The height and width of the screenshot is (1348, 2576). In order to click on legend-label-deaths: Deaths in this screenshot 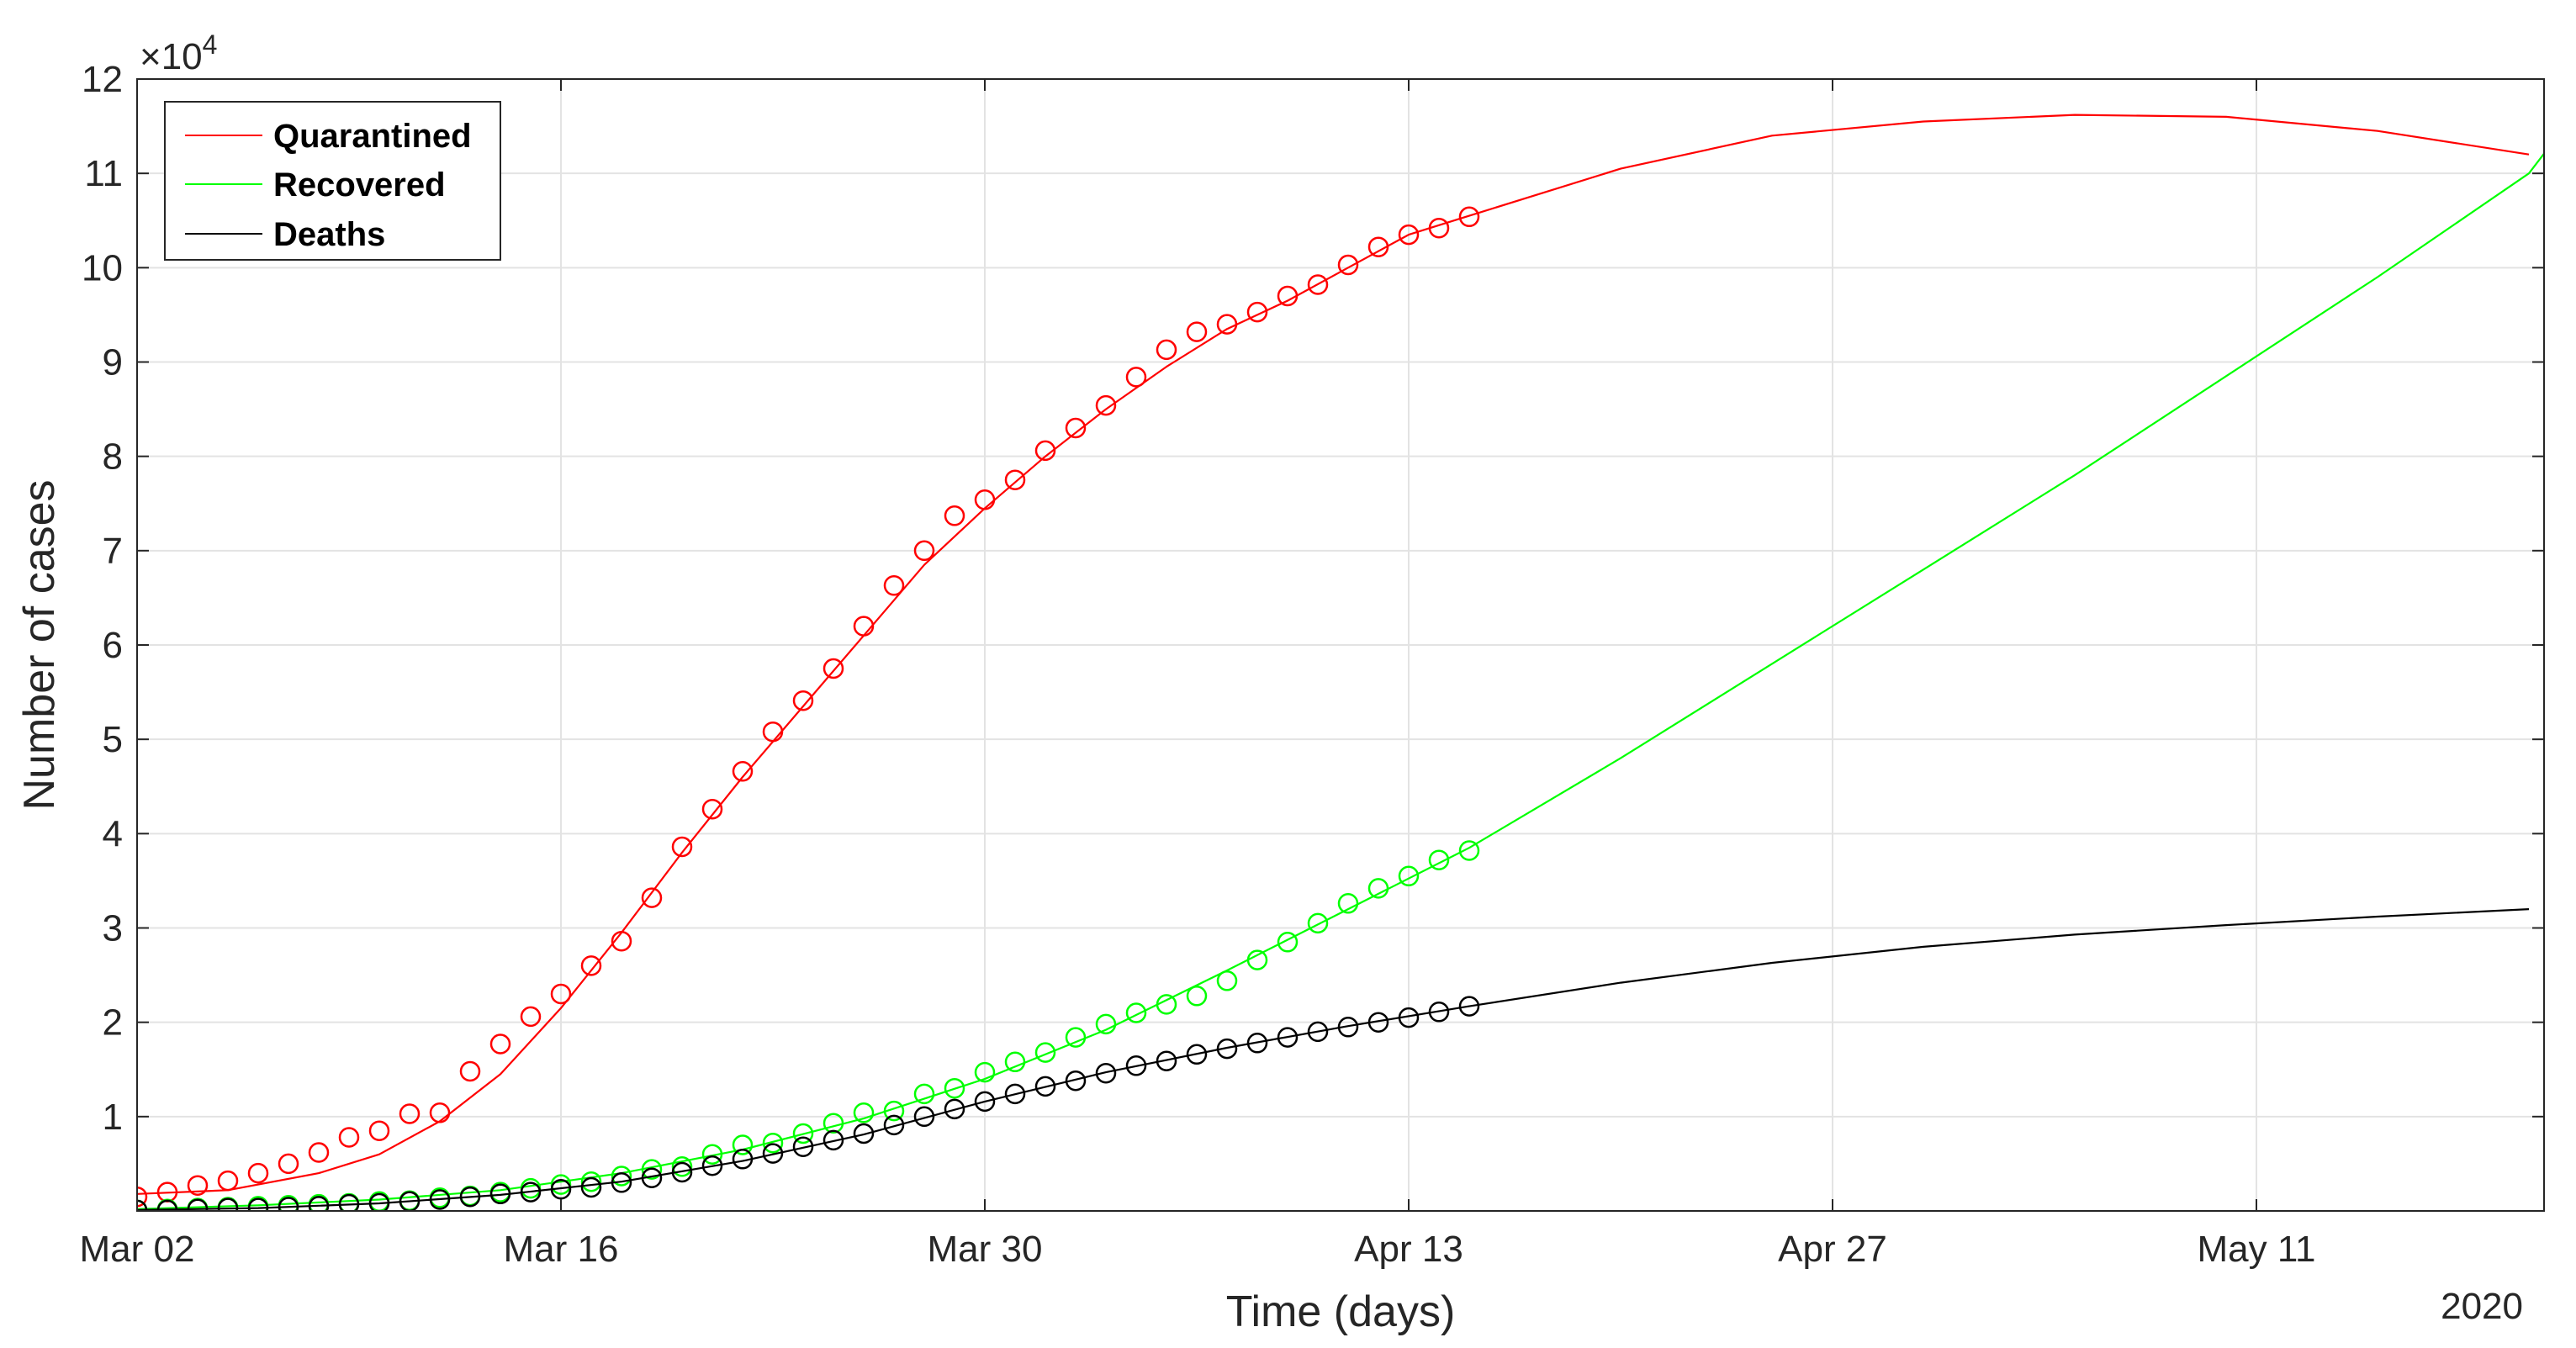, I will do `click(329, 234)`.